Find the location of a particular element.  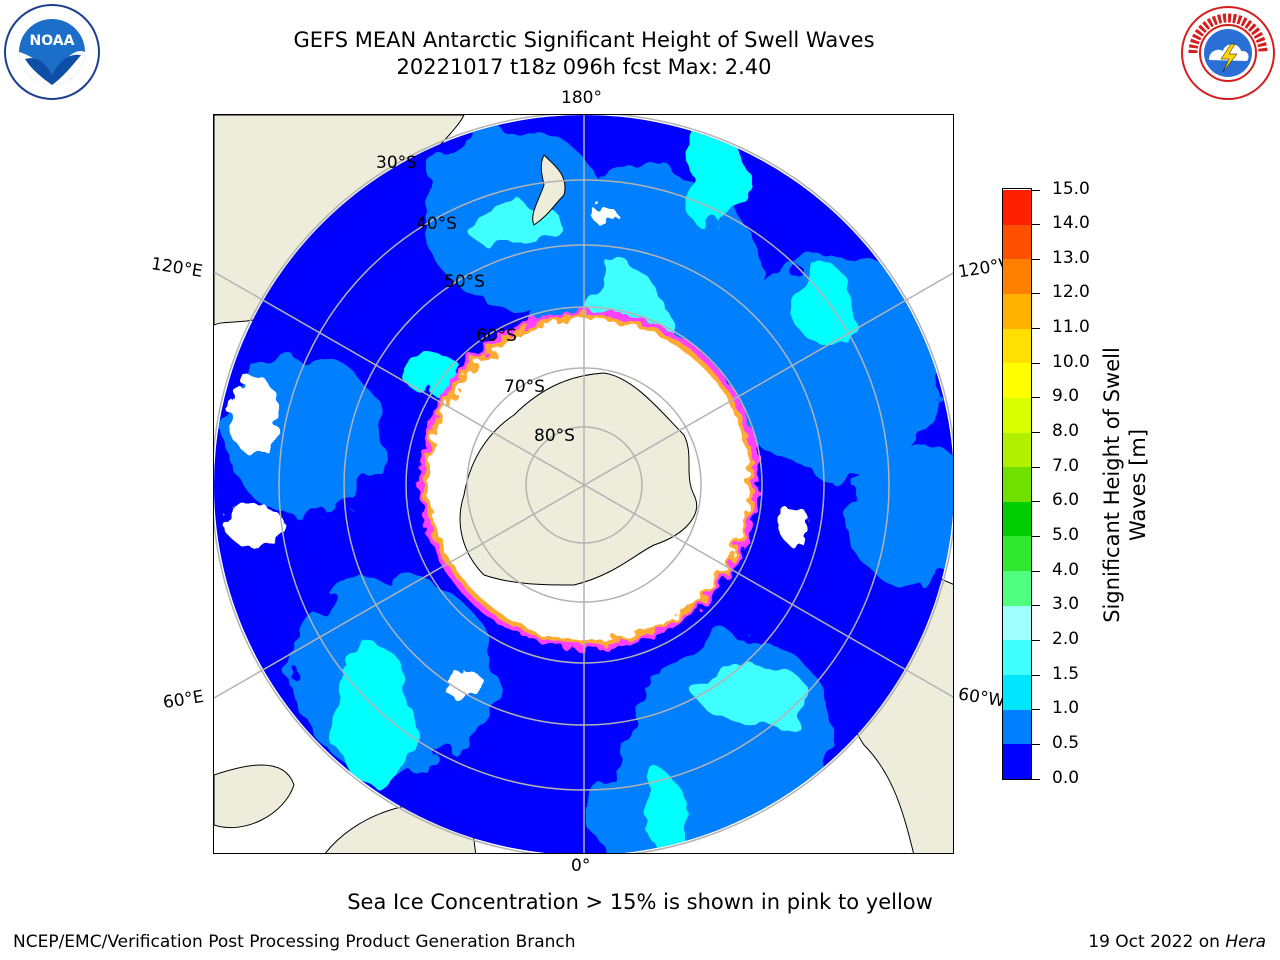

colorbar-label-line1: Significant Height of Swell is located at coordinates (1112, 485).